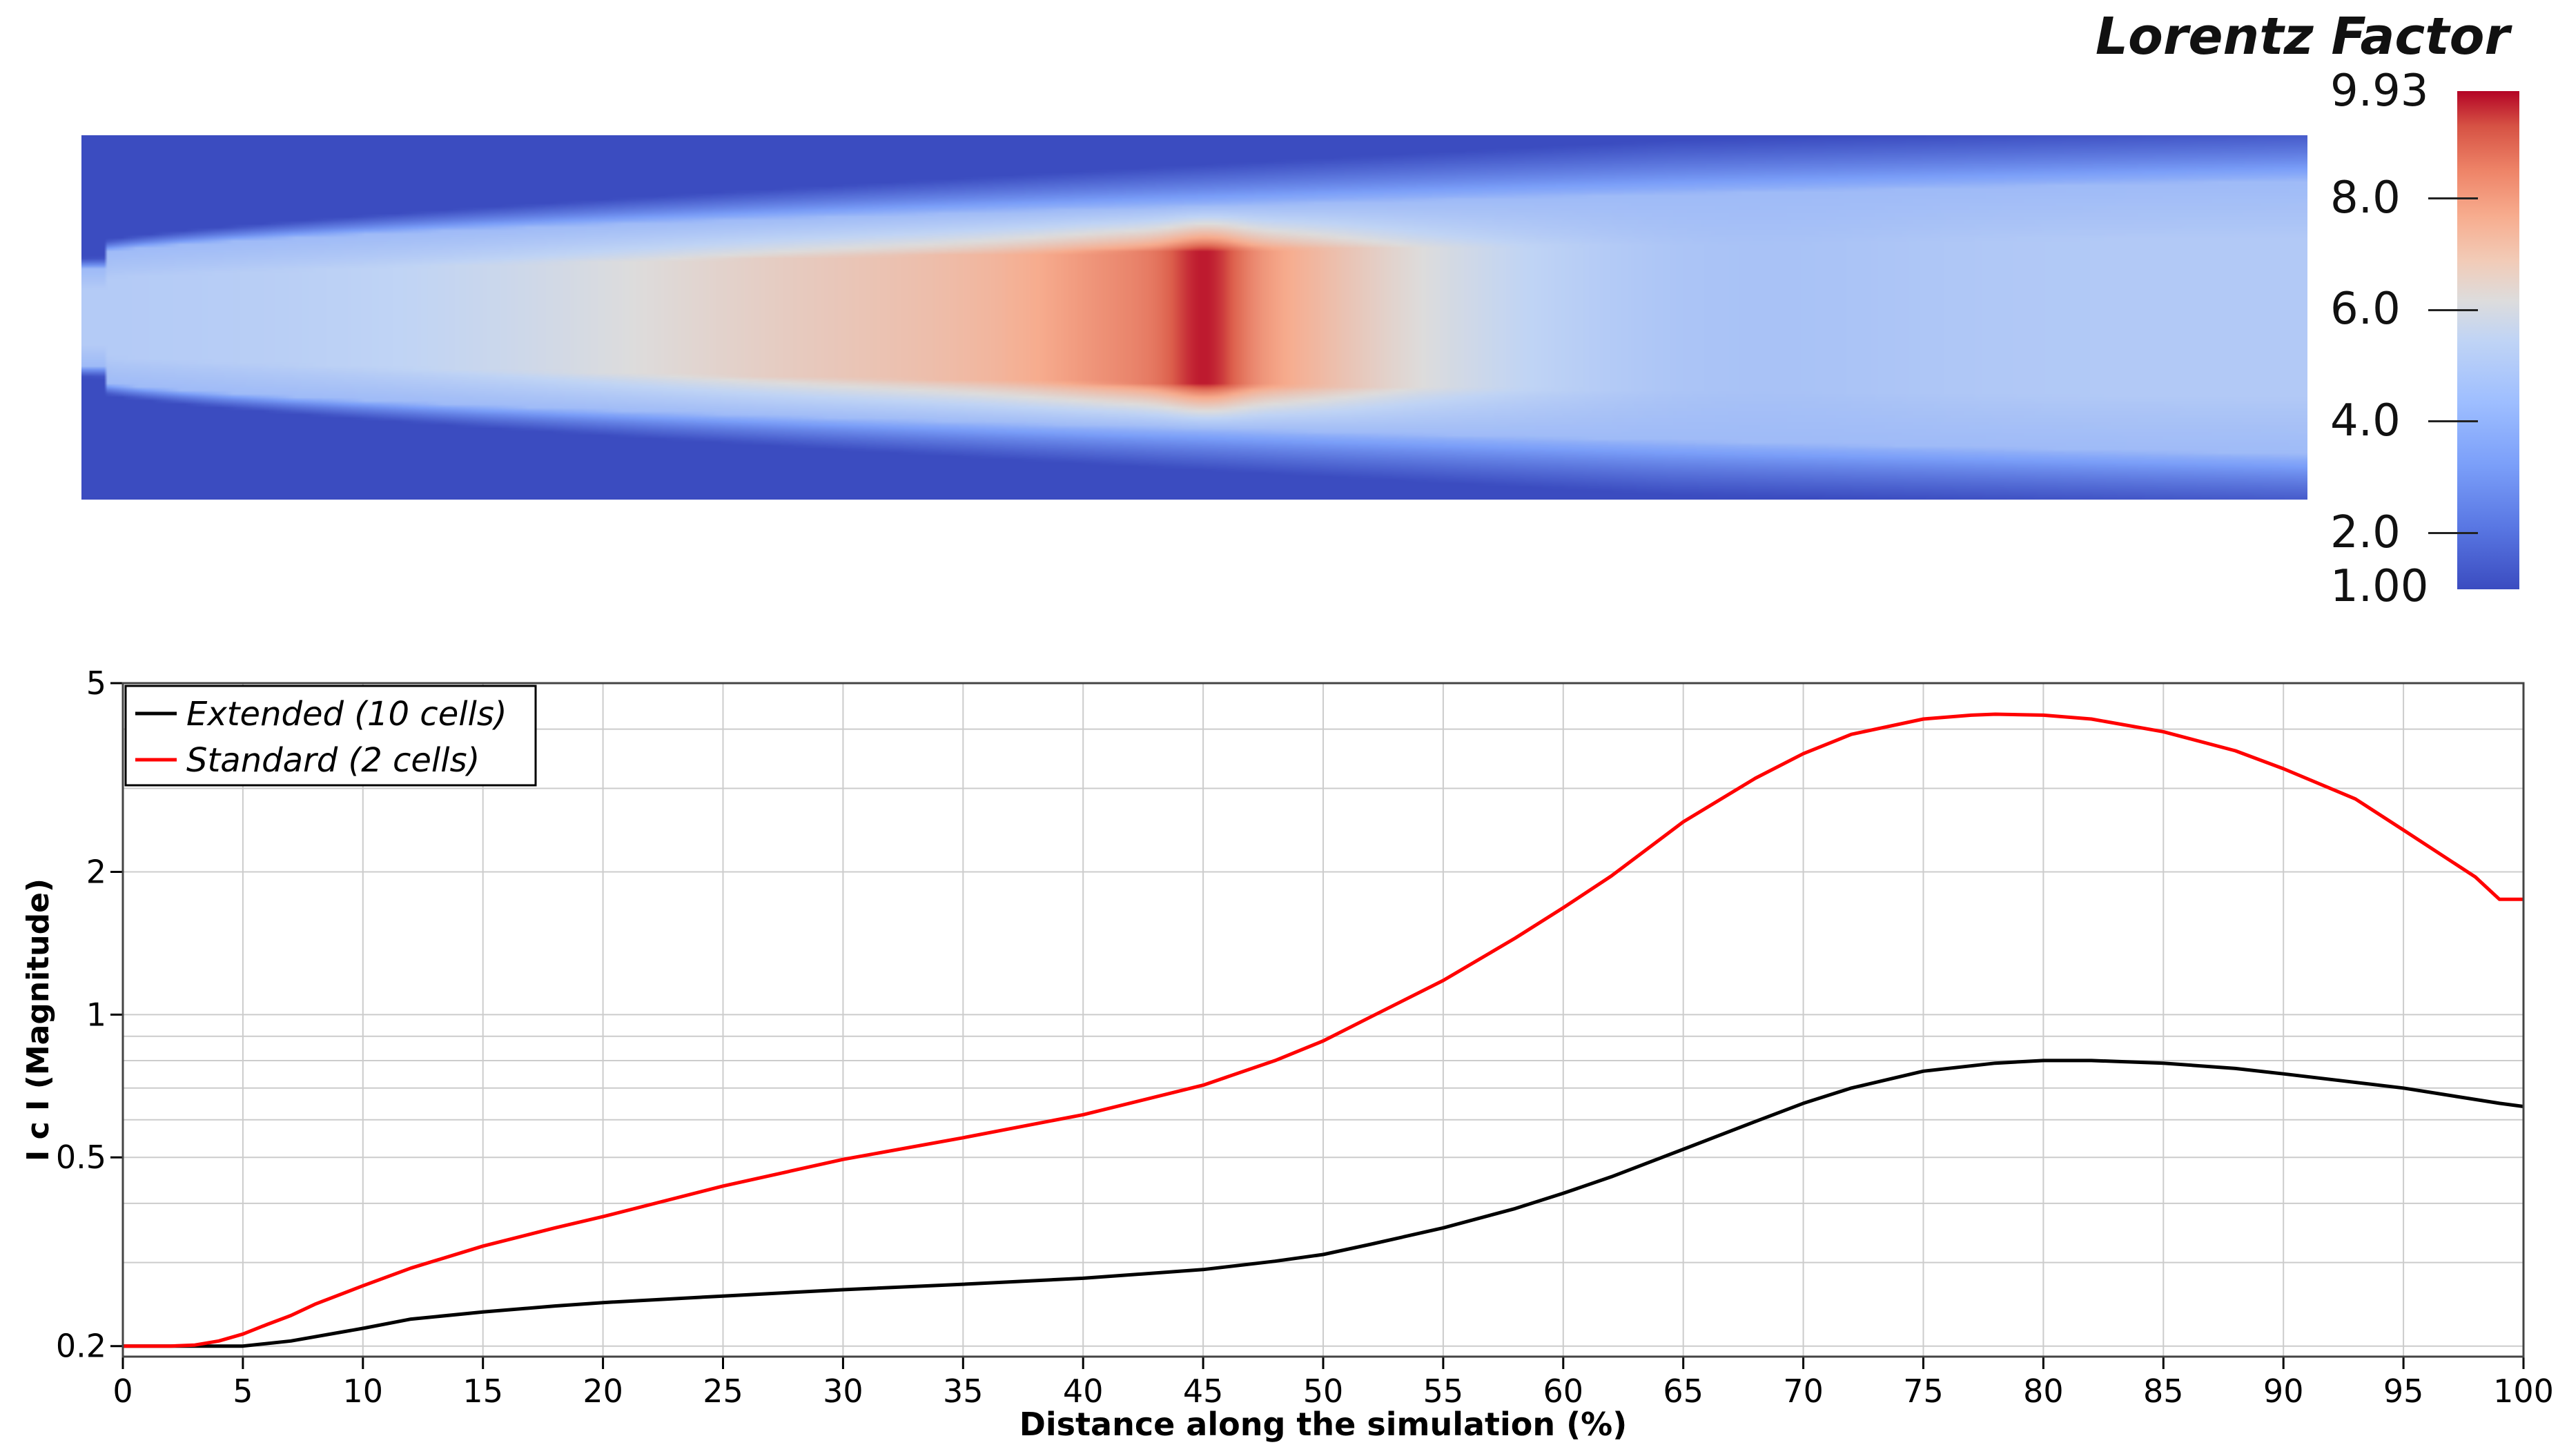 The height and width of the screenshot is (1456, 2558). What do you see at coordinates (2523, 1391) in the screenshot?
I see `x-tick-label: 100` at bounding box center [2523, 1391].